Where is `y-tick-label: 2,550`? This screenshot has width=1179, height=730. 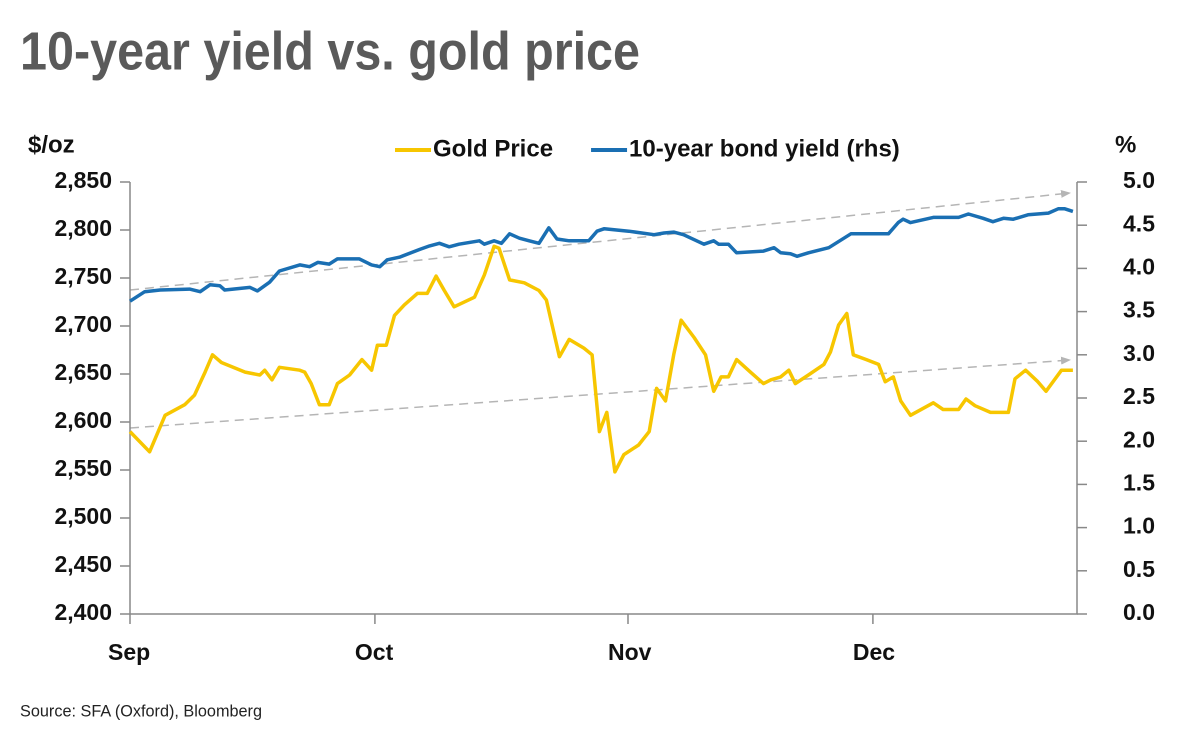
y-tick-label: 2,550 is located at coordinates (83, 468).